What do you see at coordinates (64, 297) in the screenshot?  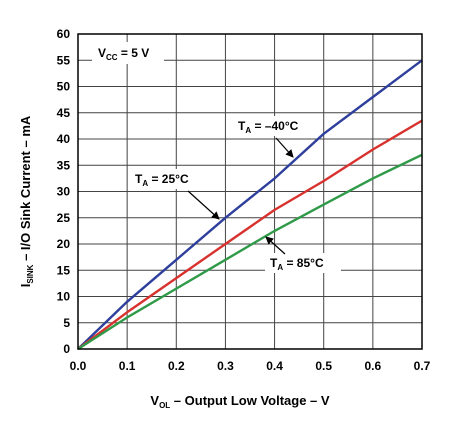 I see `y-tick-label: 10` at bounding box center [64, 297].